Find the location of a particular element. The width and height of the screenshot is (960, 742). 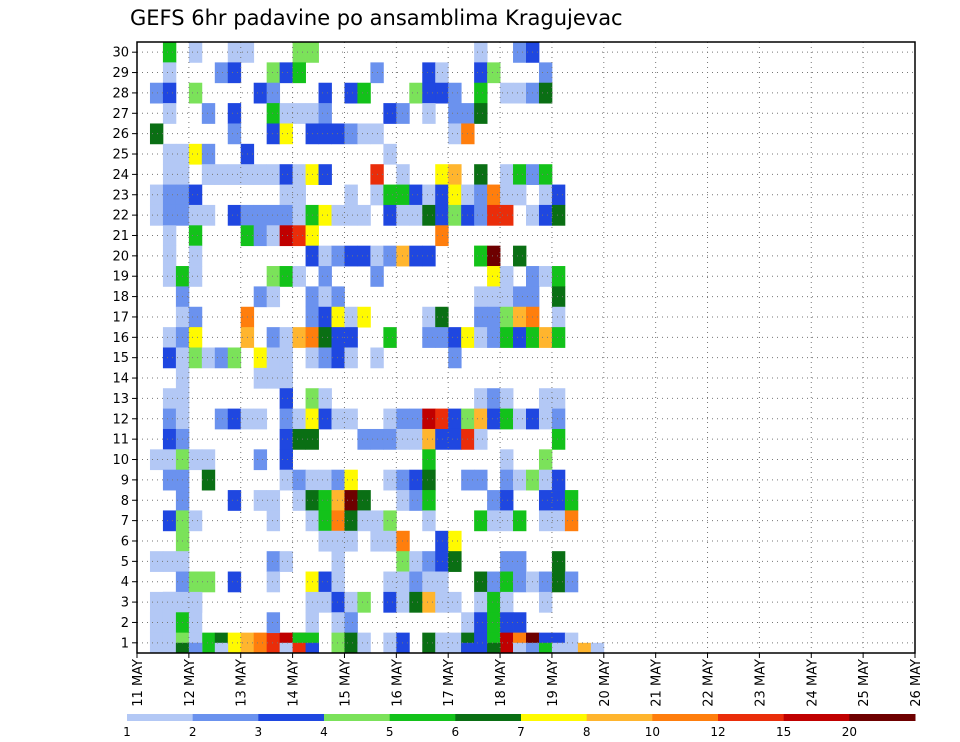

y-tick-label: 2 is located at coordinates (125, 623).